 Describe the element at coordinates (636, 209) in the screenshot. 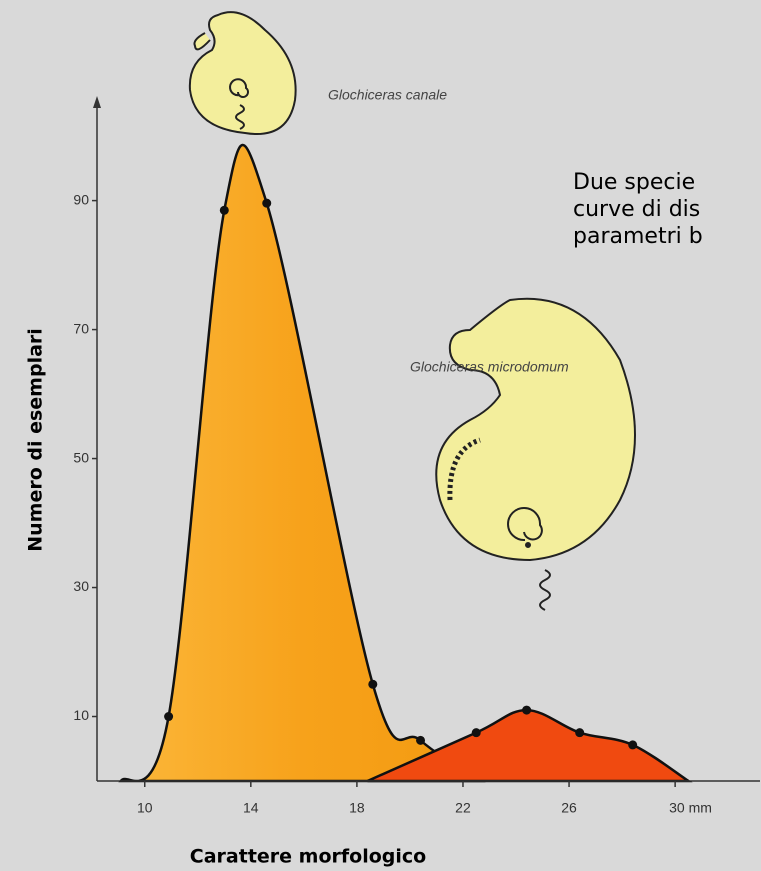

I see `annotation: curve di dis` at that location.